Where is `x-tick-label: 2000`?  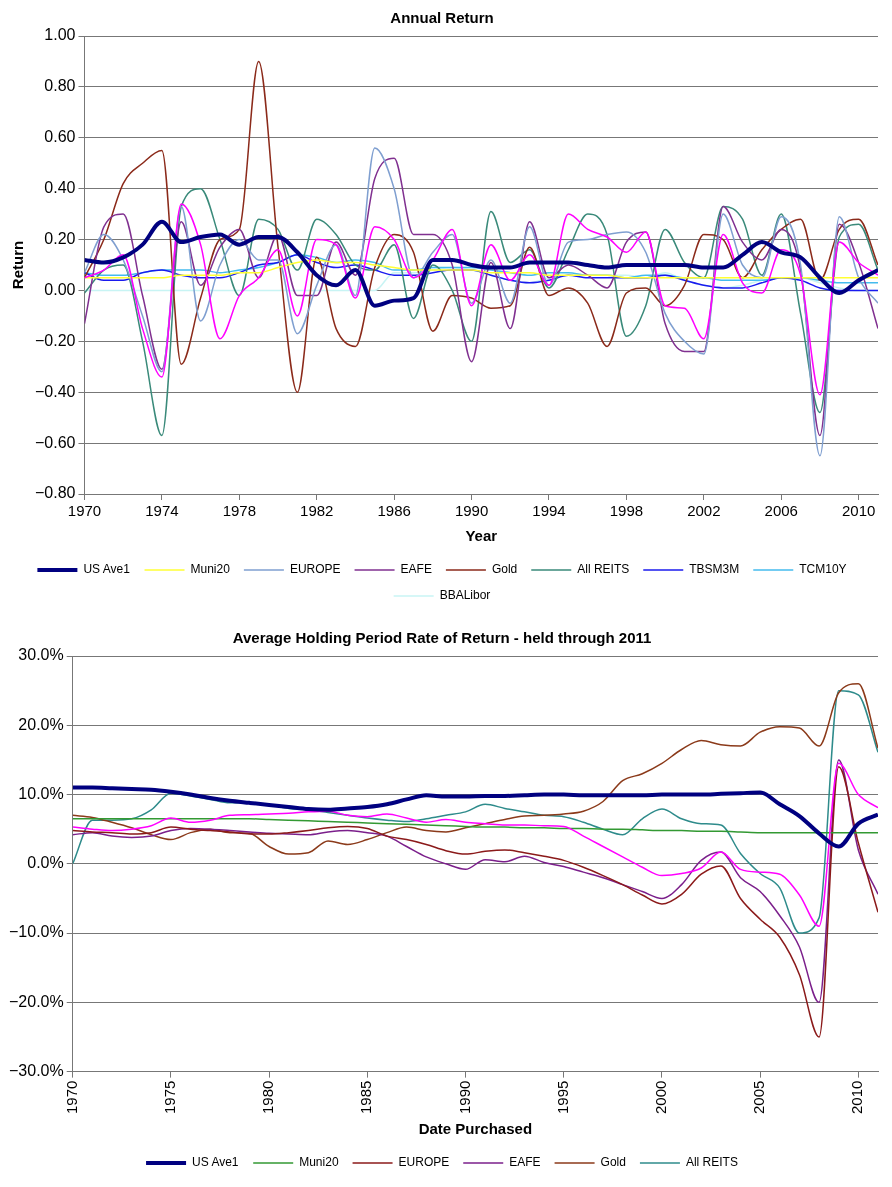
x-tick-label: 2000 is located at coordinates (661, 1097).